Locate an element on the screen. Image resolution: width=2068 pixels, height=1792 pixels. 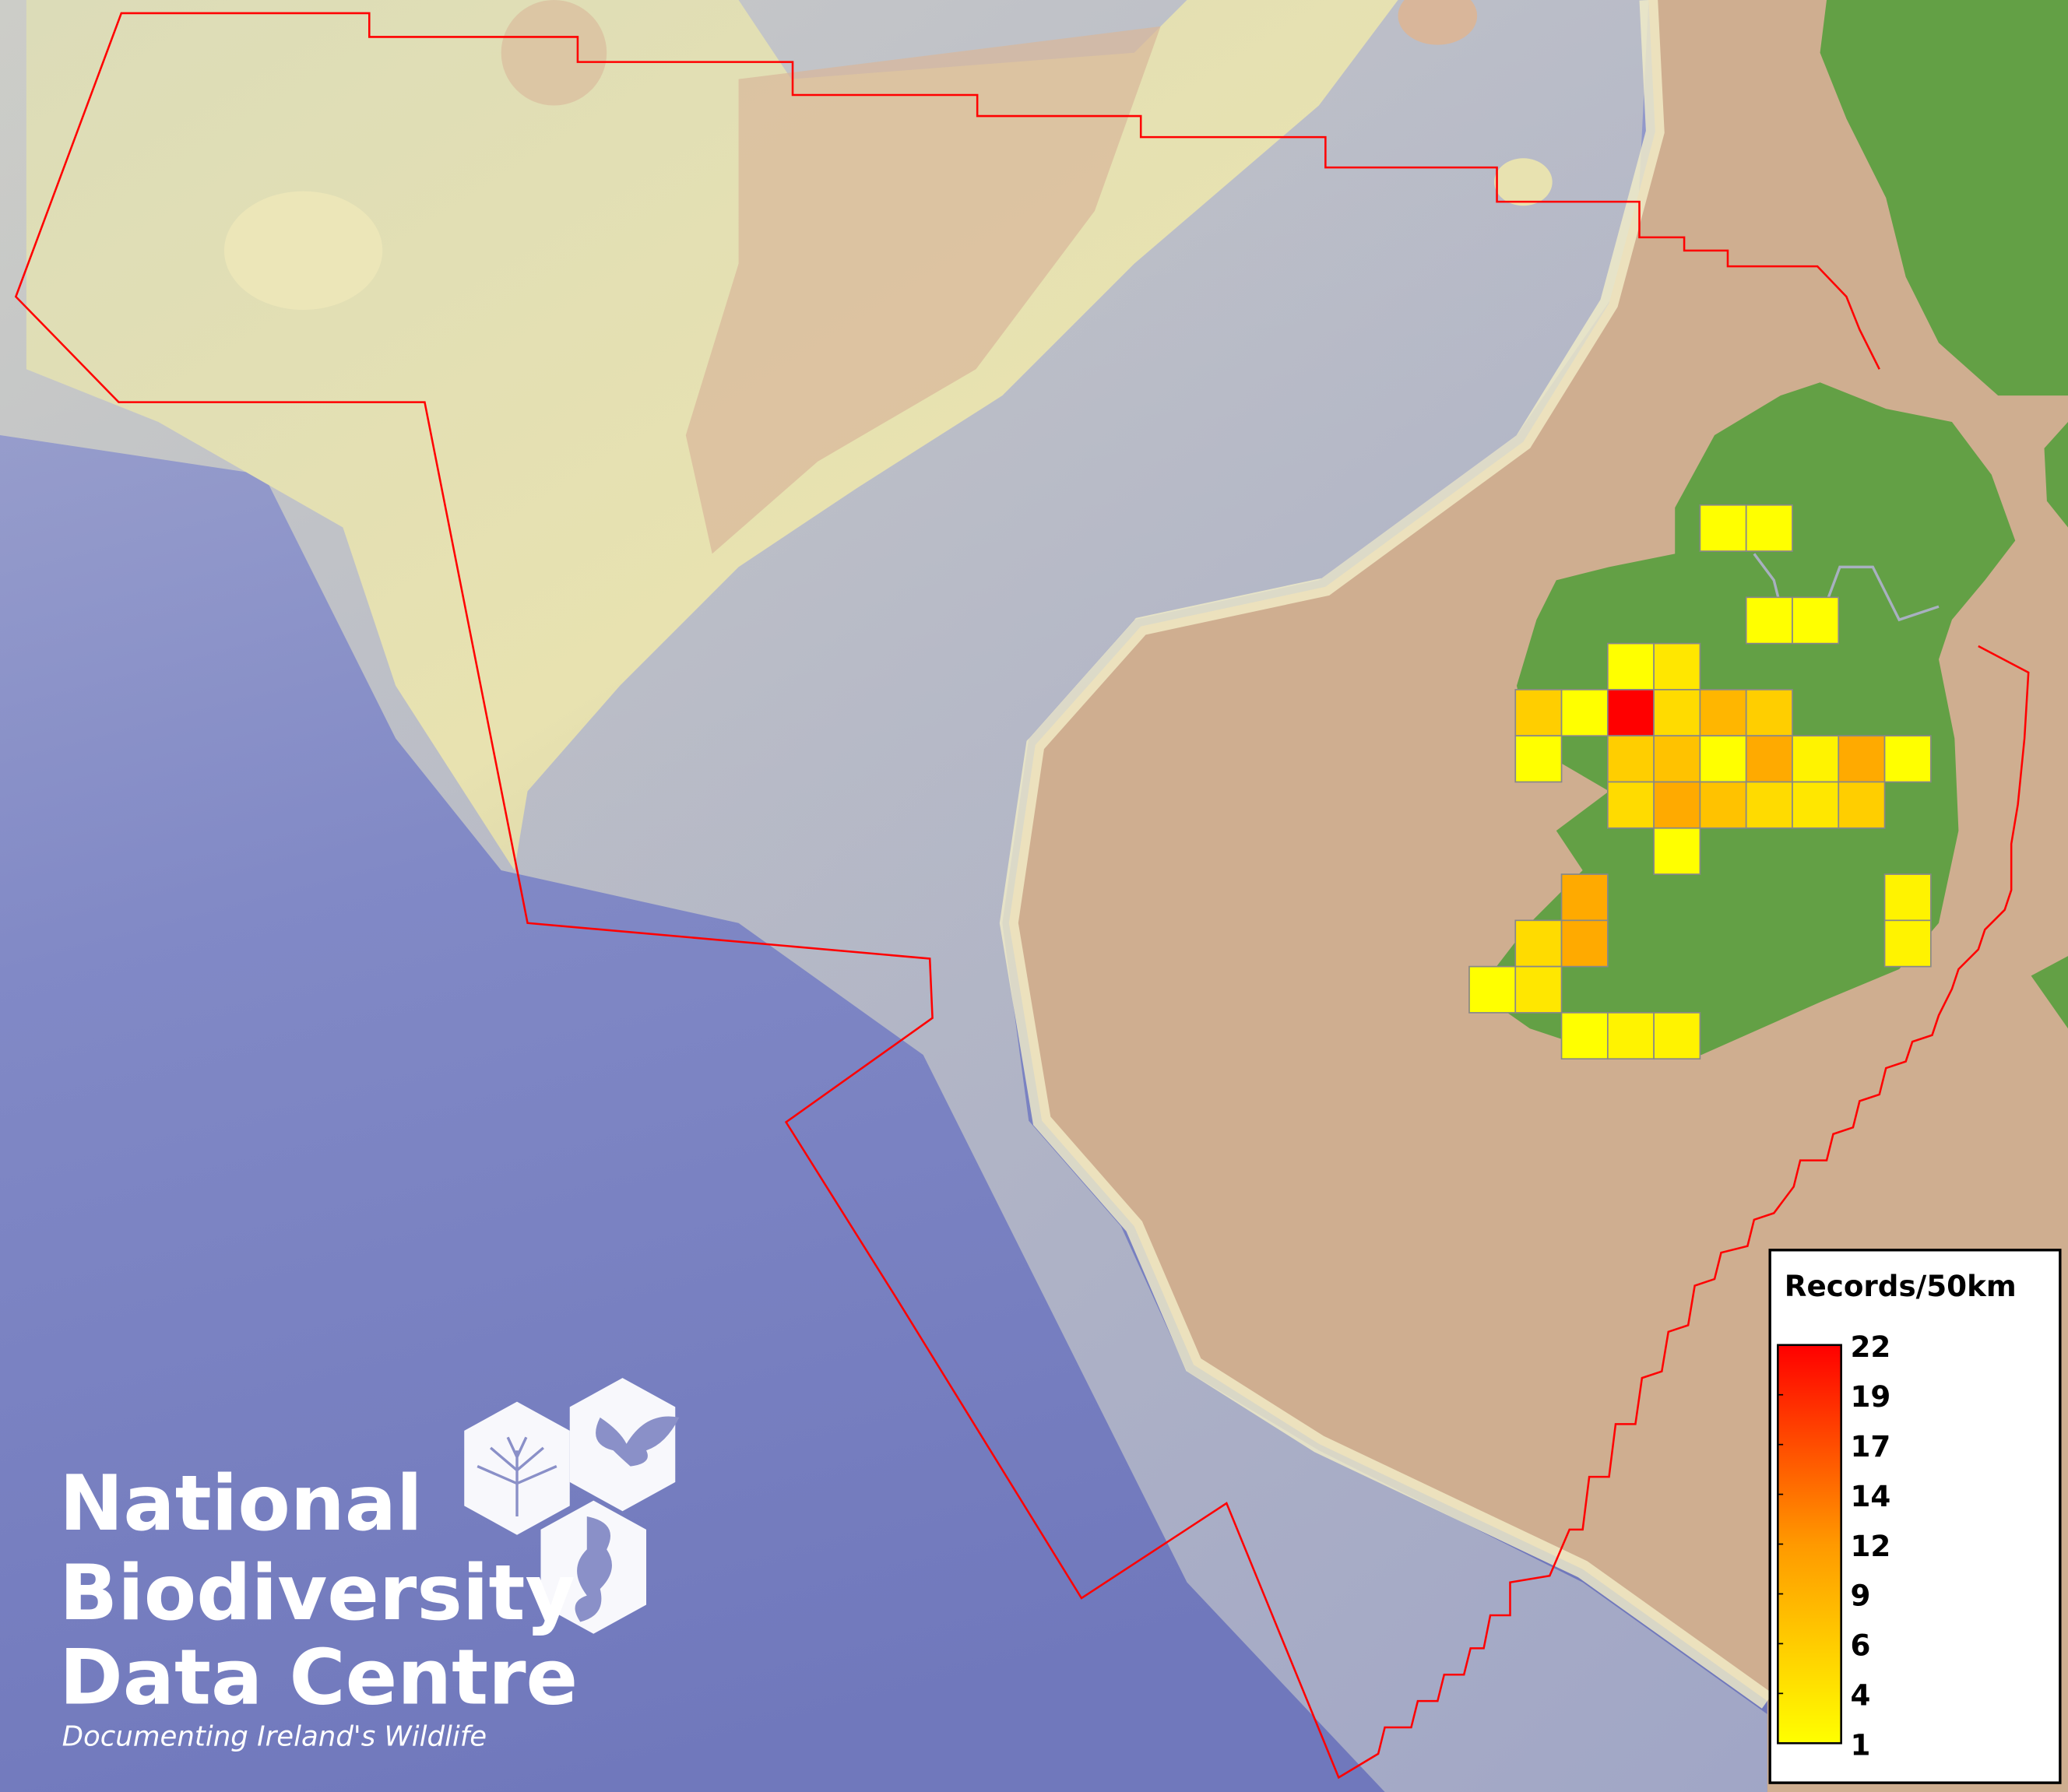
grid-cell-r11-c2 is located at coordinates (1584, 1036).